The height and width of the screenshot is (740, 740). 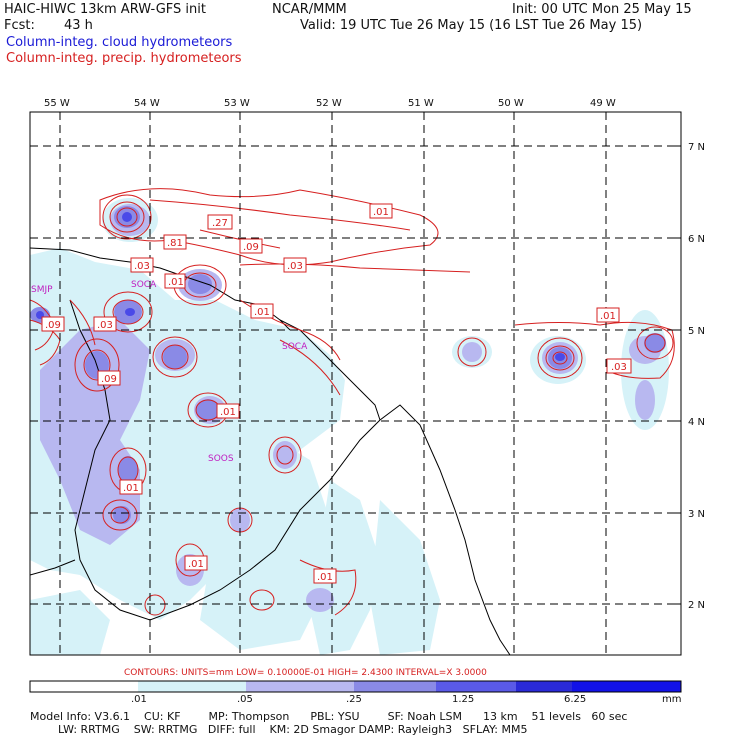 What do you see at coordinates (124, 58) in the screenshot?
I see `precip-field-title: Column-integ. precip. hydrometeors` at bounding box center [124, 58].